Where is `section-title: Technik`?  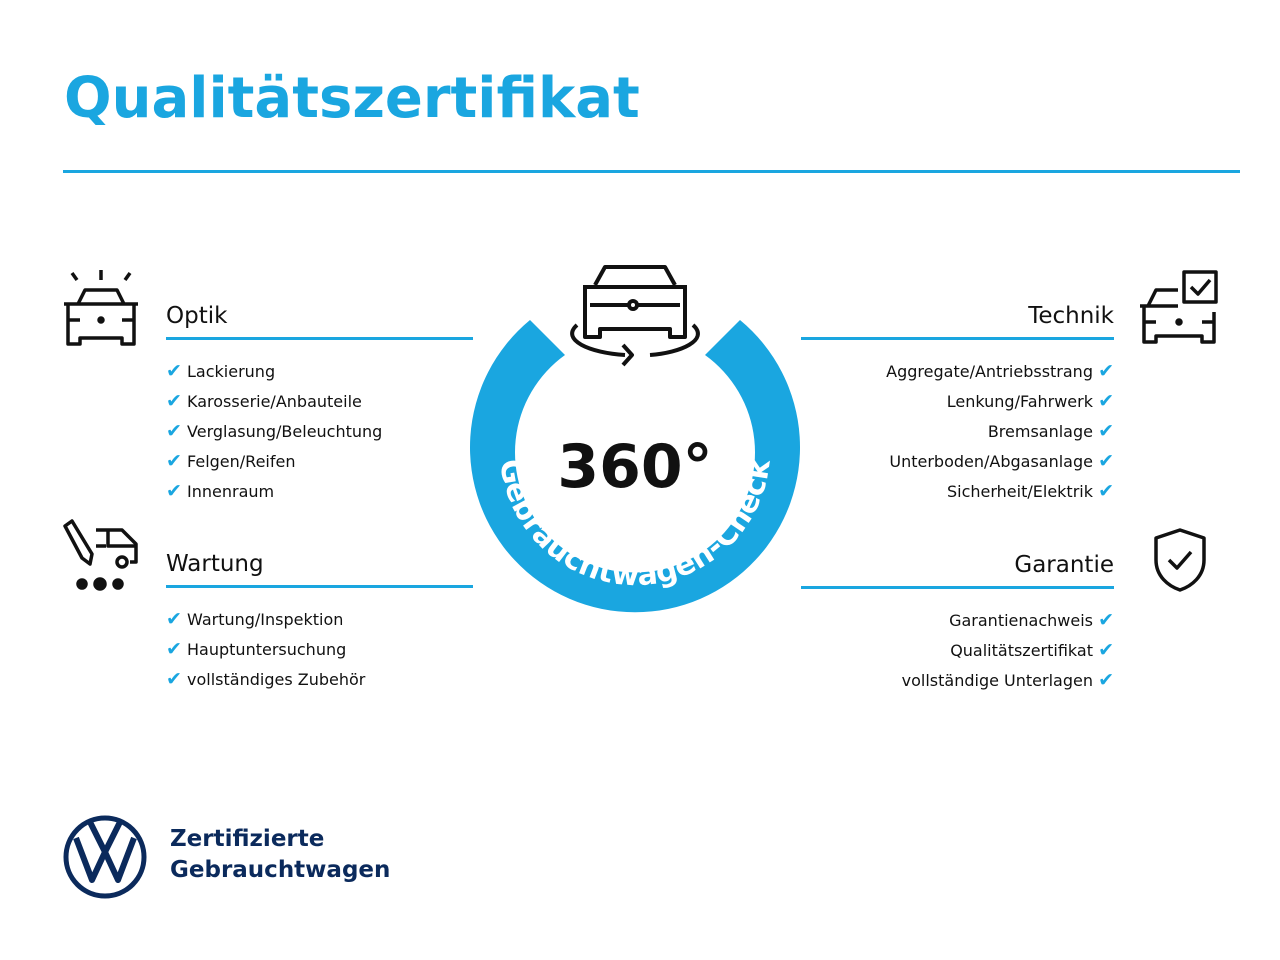
section-title: Technik is located at coordinates (957, 319).